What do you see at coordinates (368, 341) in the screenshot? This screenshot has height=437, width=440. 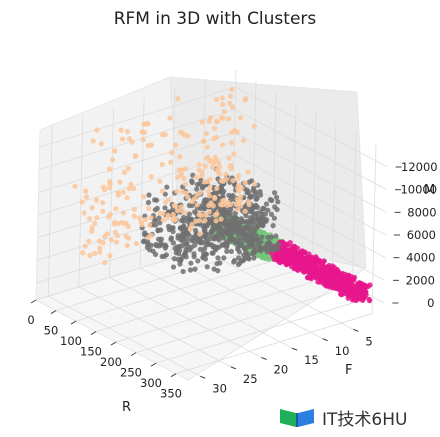 I see `y-tick-label: 5` at bounding box center [368, 341].